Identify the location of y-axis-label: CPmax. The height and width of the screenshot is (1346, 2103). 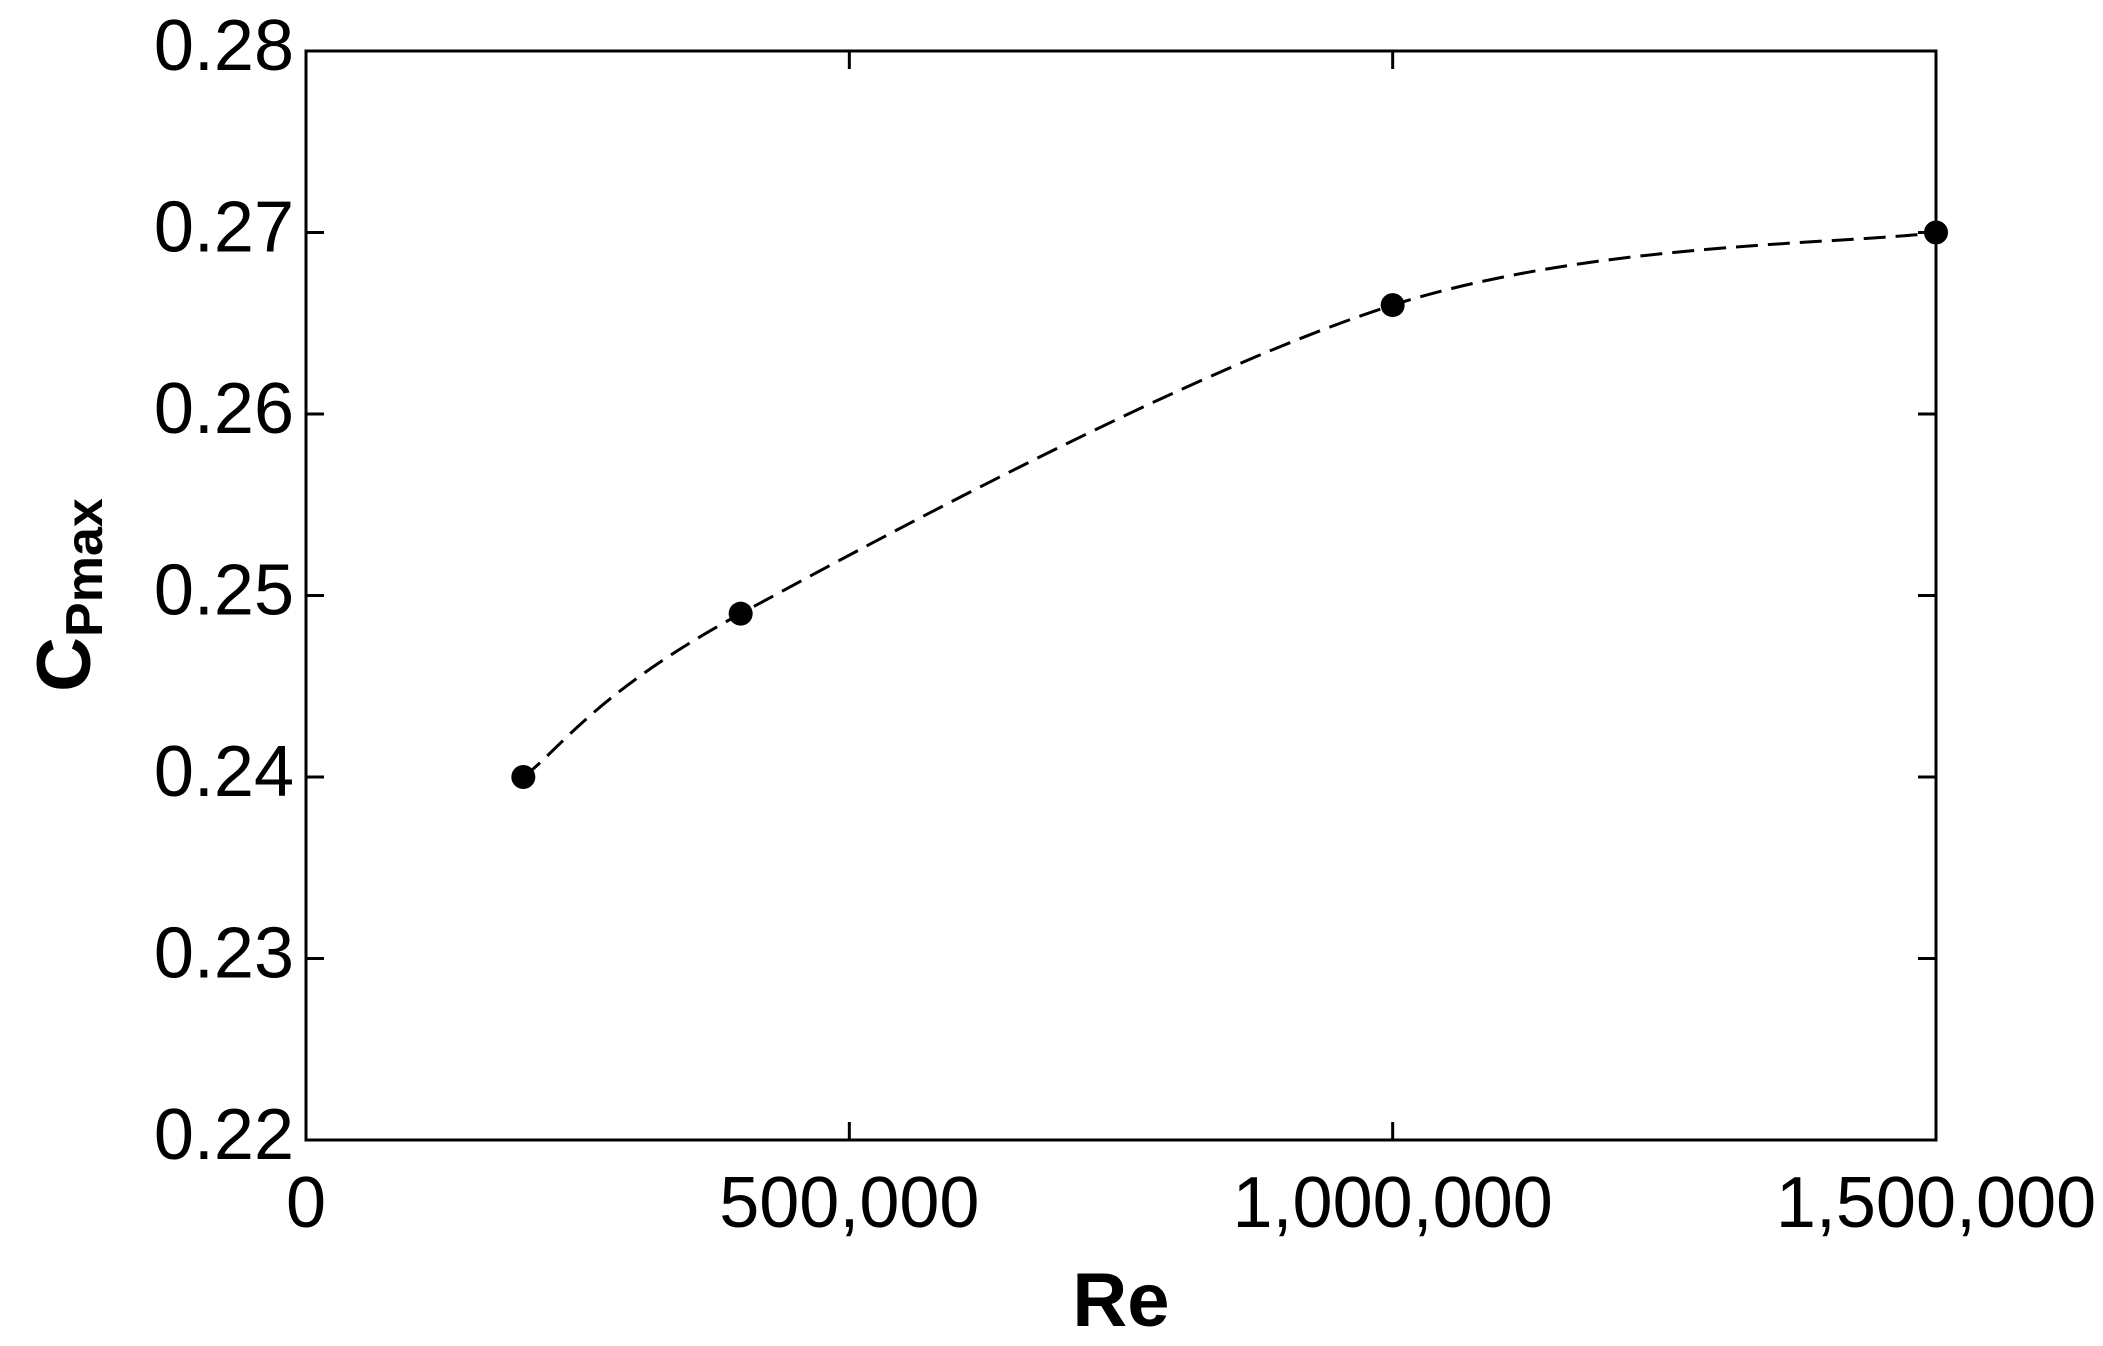
(68, 595).